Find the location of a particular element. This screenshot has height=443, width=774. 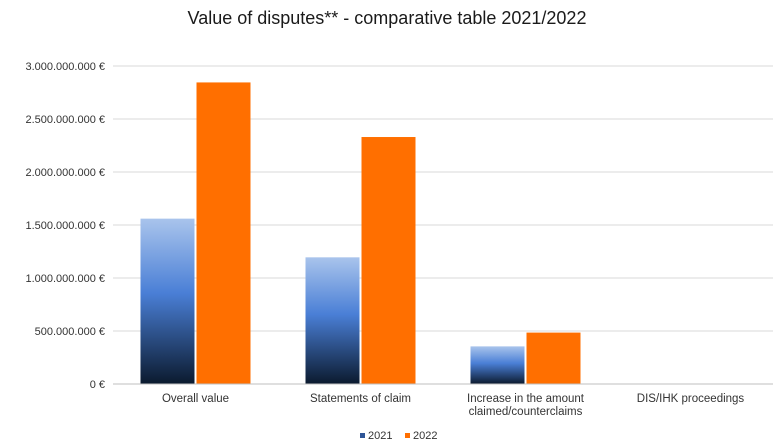

x-category-label: Overall value is located at coordinates (195, 399).